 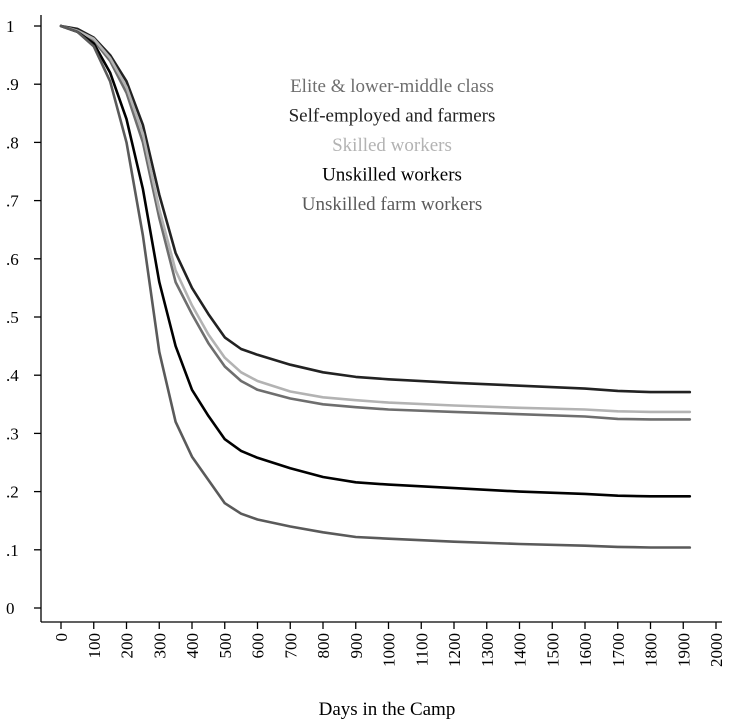 I want to click on y-tick-label: 1, so click(x=10, y=26).